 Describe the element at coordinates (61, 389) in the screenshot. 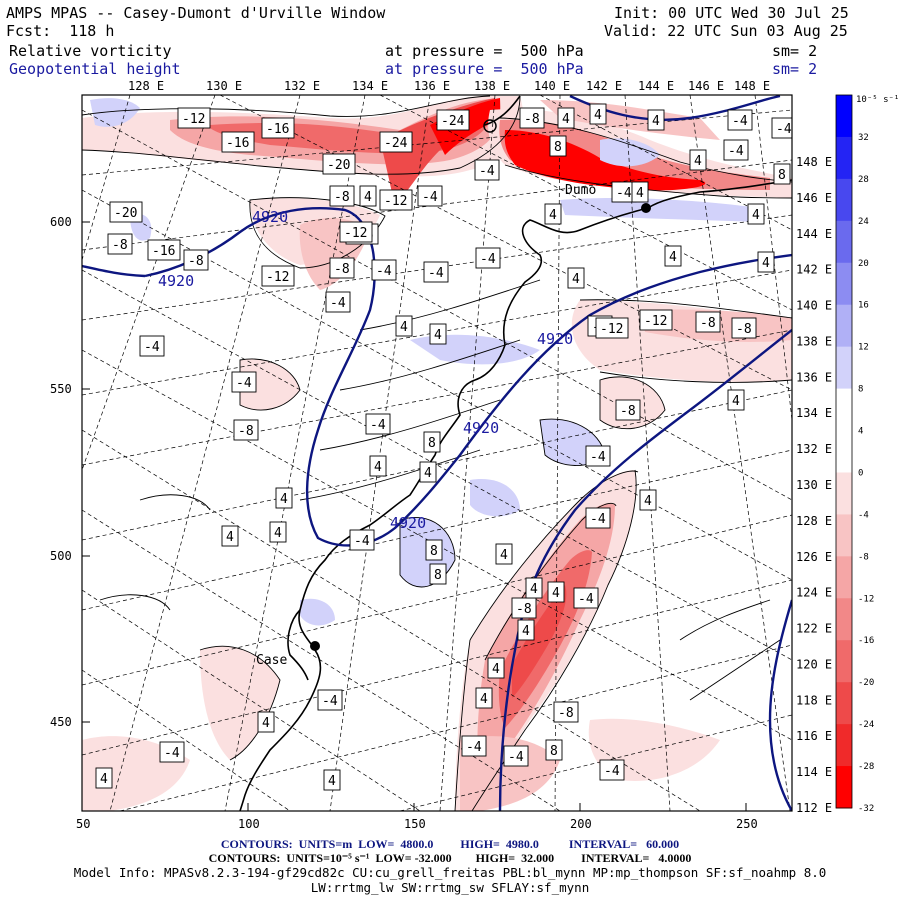

I see `y-tick-label: 550` at that location.